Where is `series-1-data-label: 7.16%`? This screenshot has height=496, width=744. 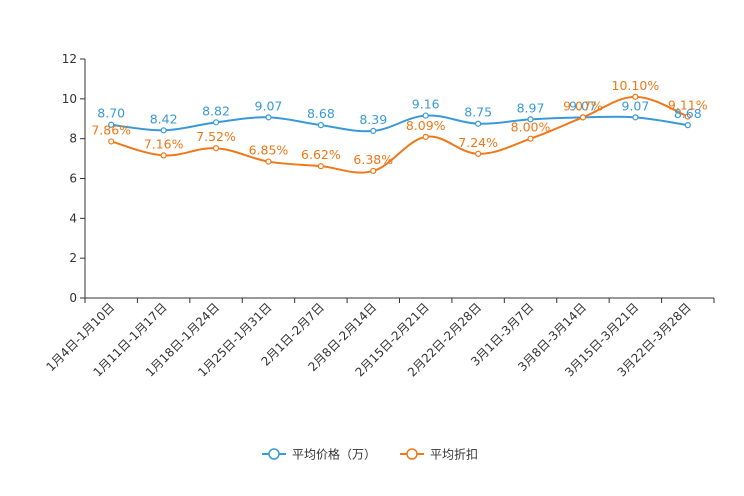
series-1-data-label: 7.16% is located at coordinates (164, 143).